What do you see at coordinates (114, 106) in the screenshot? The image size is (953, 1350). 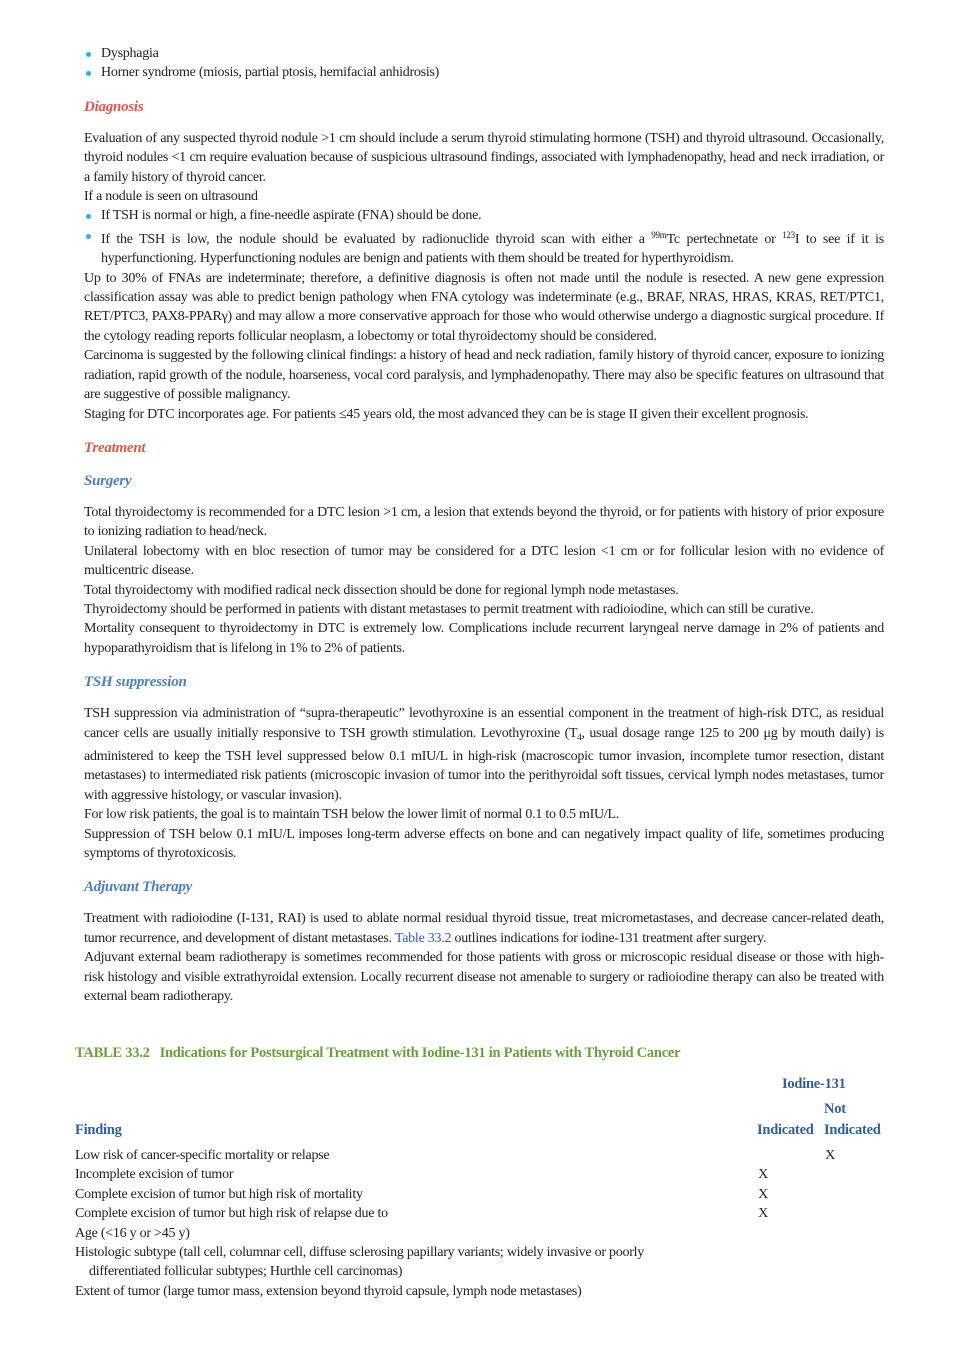 I see `section-heading: Diagnosis` at bounding box center [114, 106].